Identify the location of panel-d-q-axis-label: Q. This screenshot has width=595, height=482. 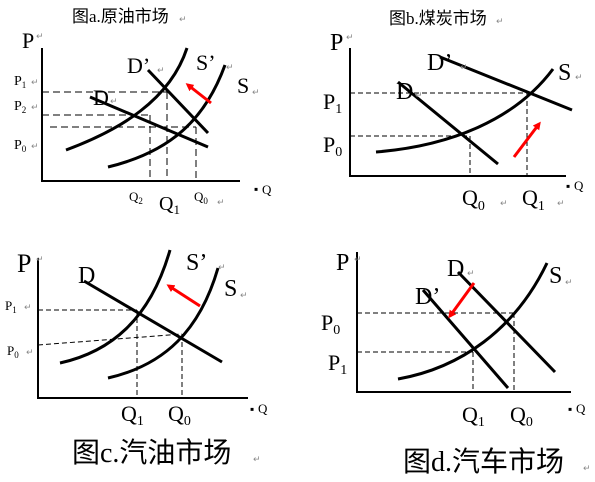
(581, 408).